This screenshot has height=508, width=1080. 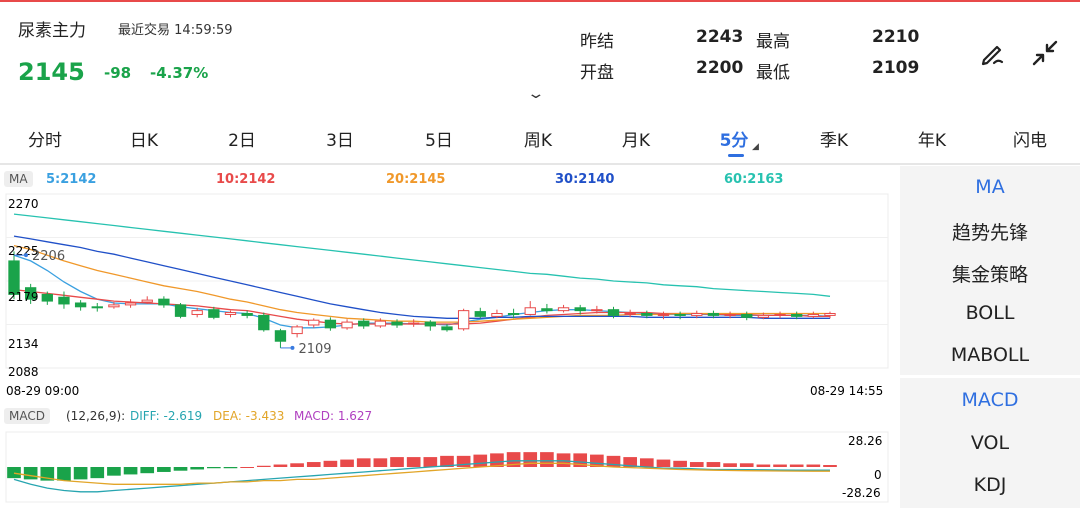 I want to click on macd-frame, so click(x=447, y=467).